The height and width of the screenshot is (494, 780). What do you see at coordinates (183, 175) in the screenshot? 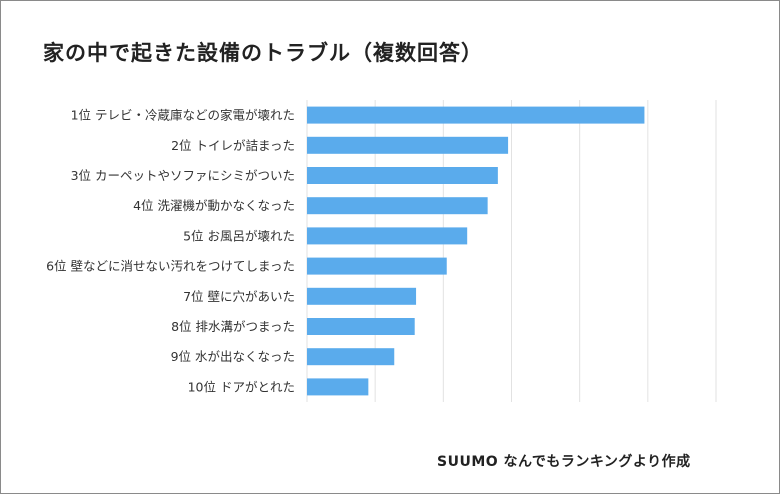
I see `category-label-3: 3位 カーペットやソファにシミがついた` at bounding box center [183, 175].